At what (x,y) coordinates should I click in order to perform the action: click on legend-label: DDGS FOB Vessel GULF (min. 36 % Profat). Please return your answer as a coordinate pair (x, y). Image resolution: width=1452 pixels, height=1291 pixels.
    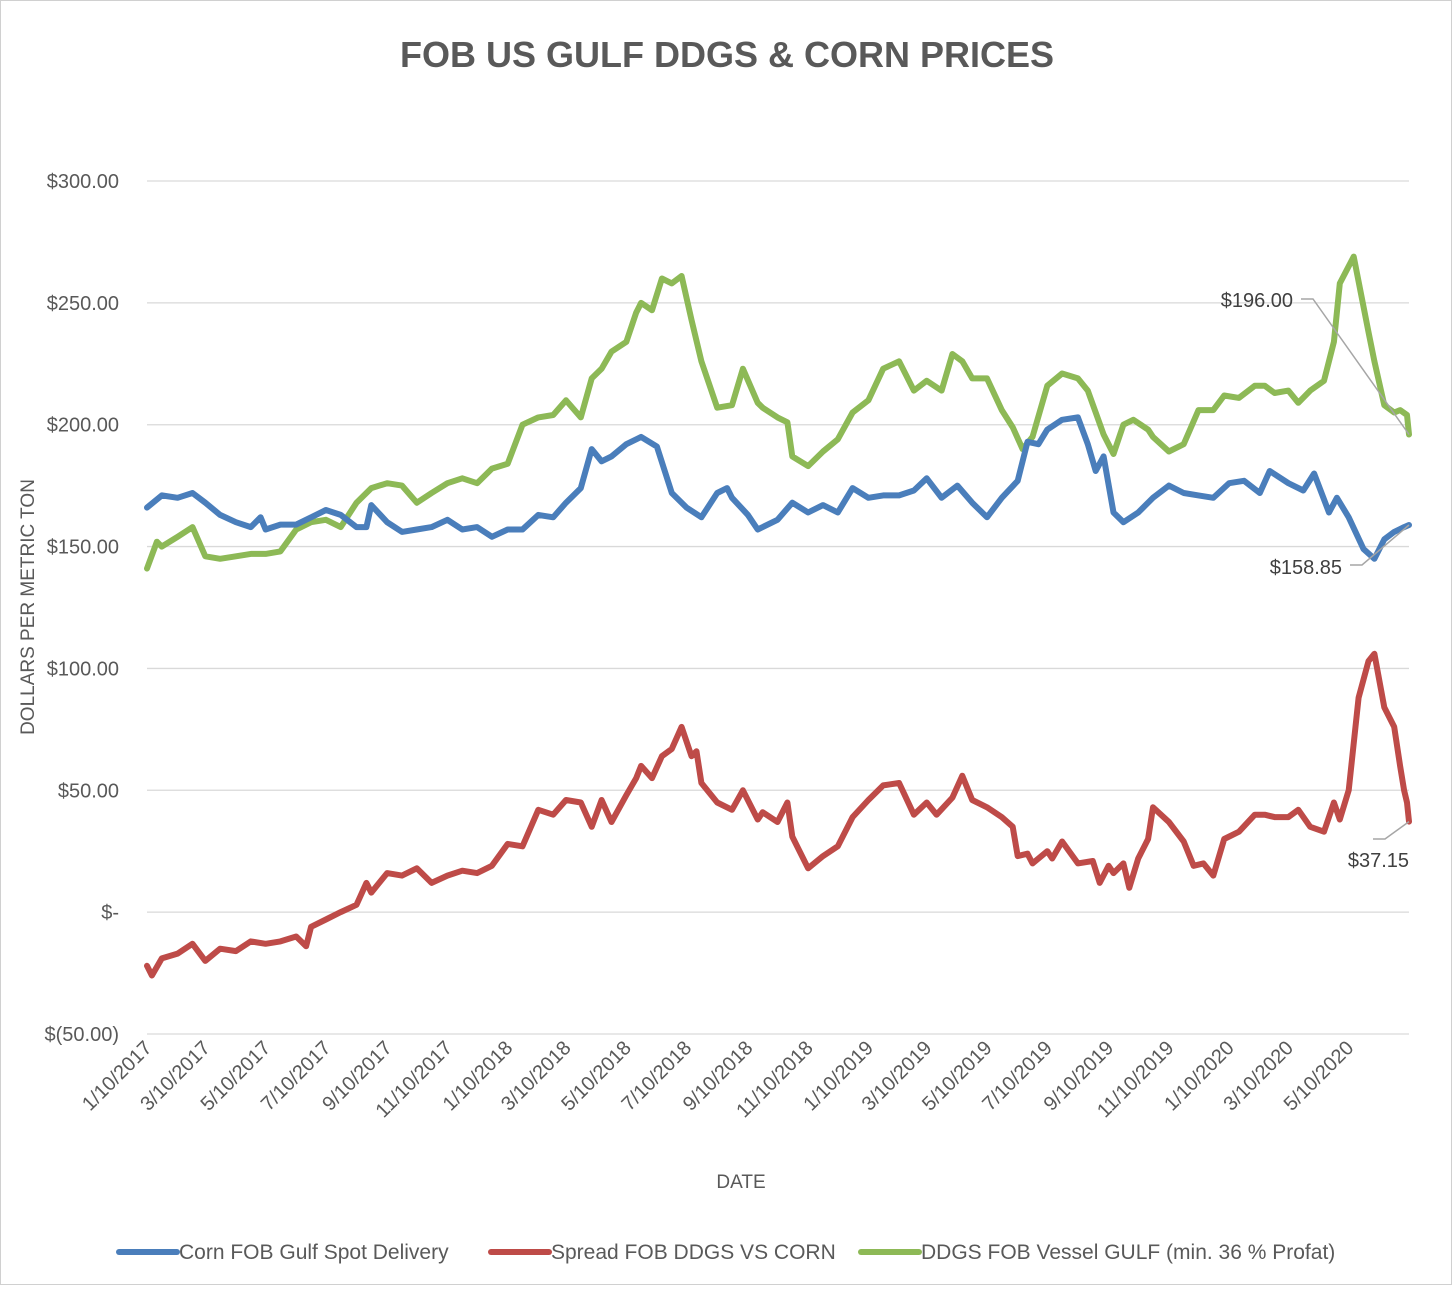
    Looking at the image, I should click on (1128, 1252).